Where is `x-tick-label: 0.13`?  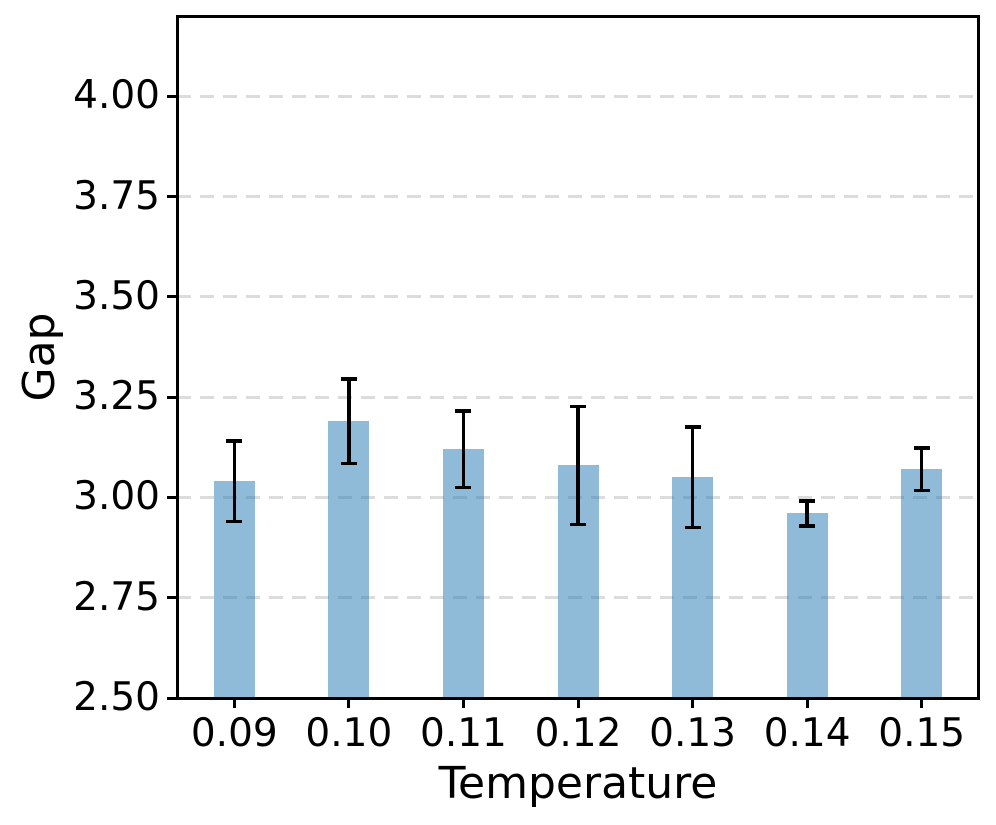 x-tick-label: 0.13 is located at coordinates (692, 733).